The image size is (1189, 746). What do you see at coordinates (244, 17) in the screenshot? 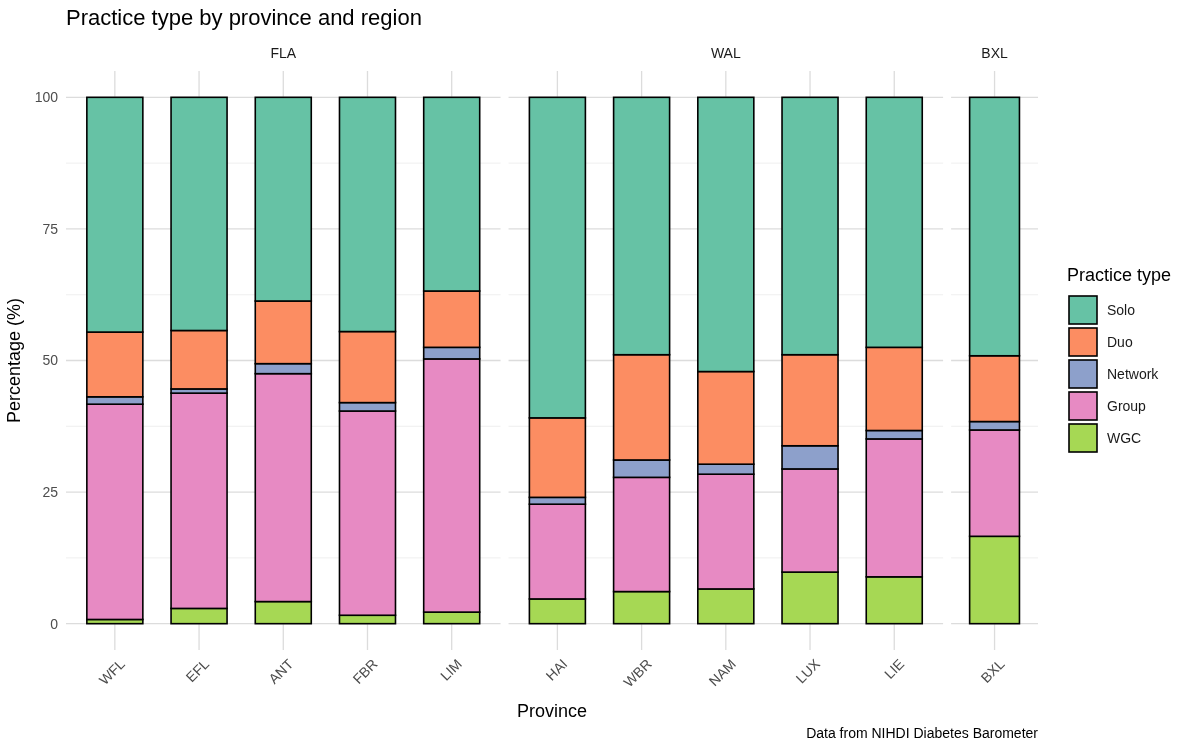
I see `chart-title: Practice type by province and region` at bounding box center [244, 17].